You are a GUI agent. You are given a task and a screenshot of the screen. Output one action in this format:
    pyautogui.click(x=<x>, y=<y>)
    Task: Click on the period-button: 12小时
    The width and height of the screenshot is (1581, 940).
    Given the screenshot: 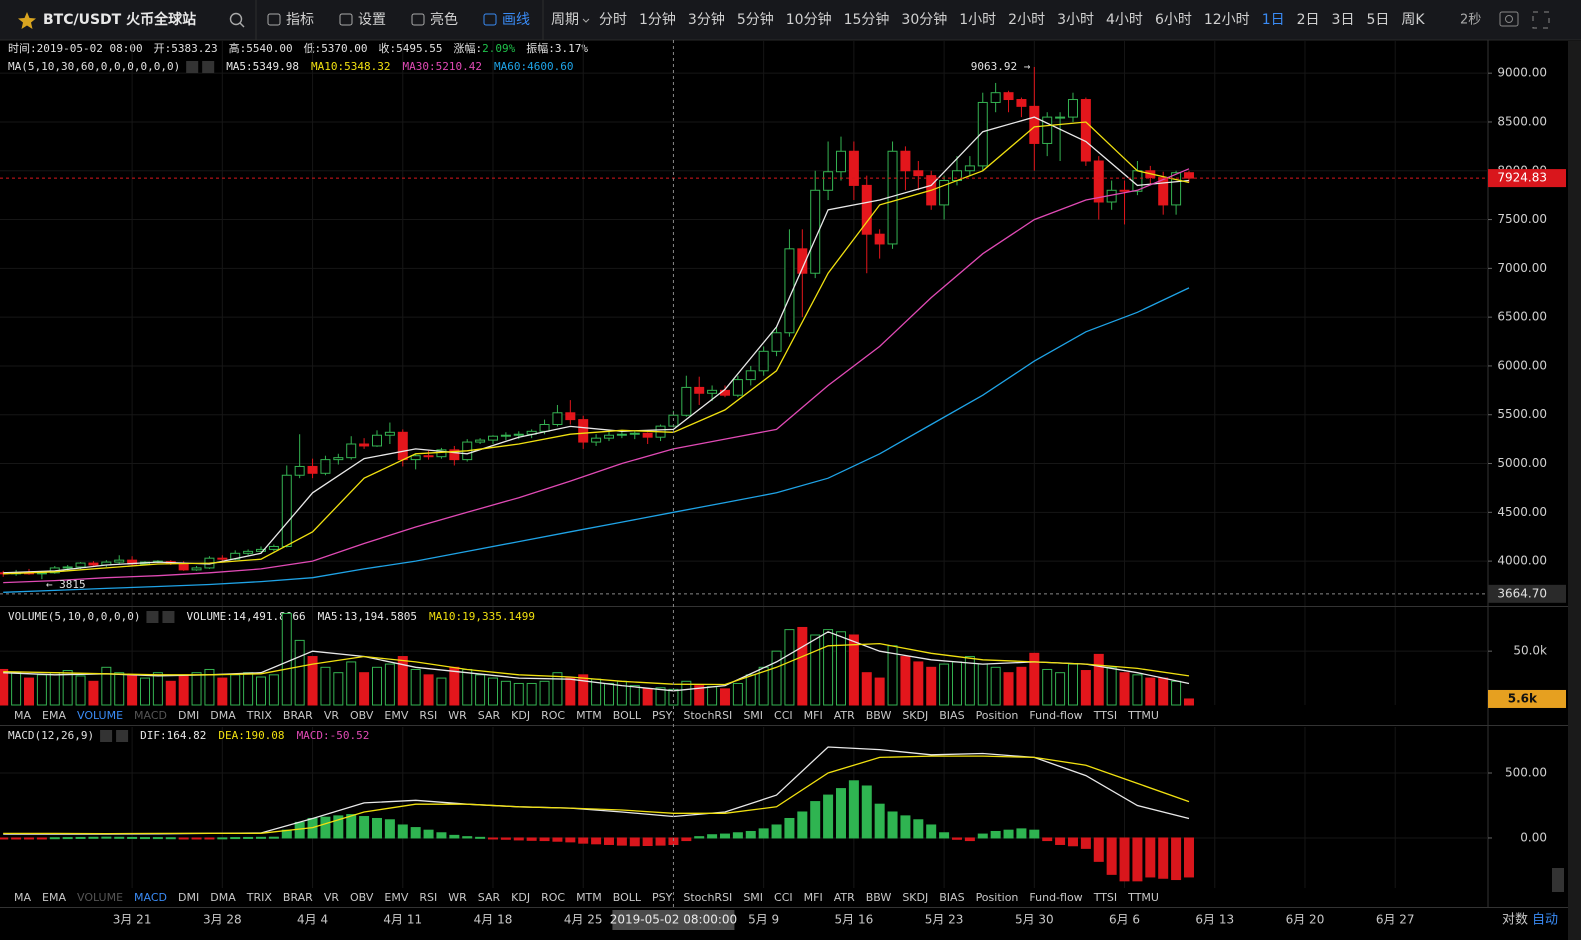 What is the action you would take?
    pyautogui.click(x=1227, y=20)
    